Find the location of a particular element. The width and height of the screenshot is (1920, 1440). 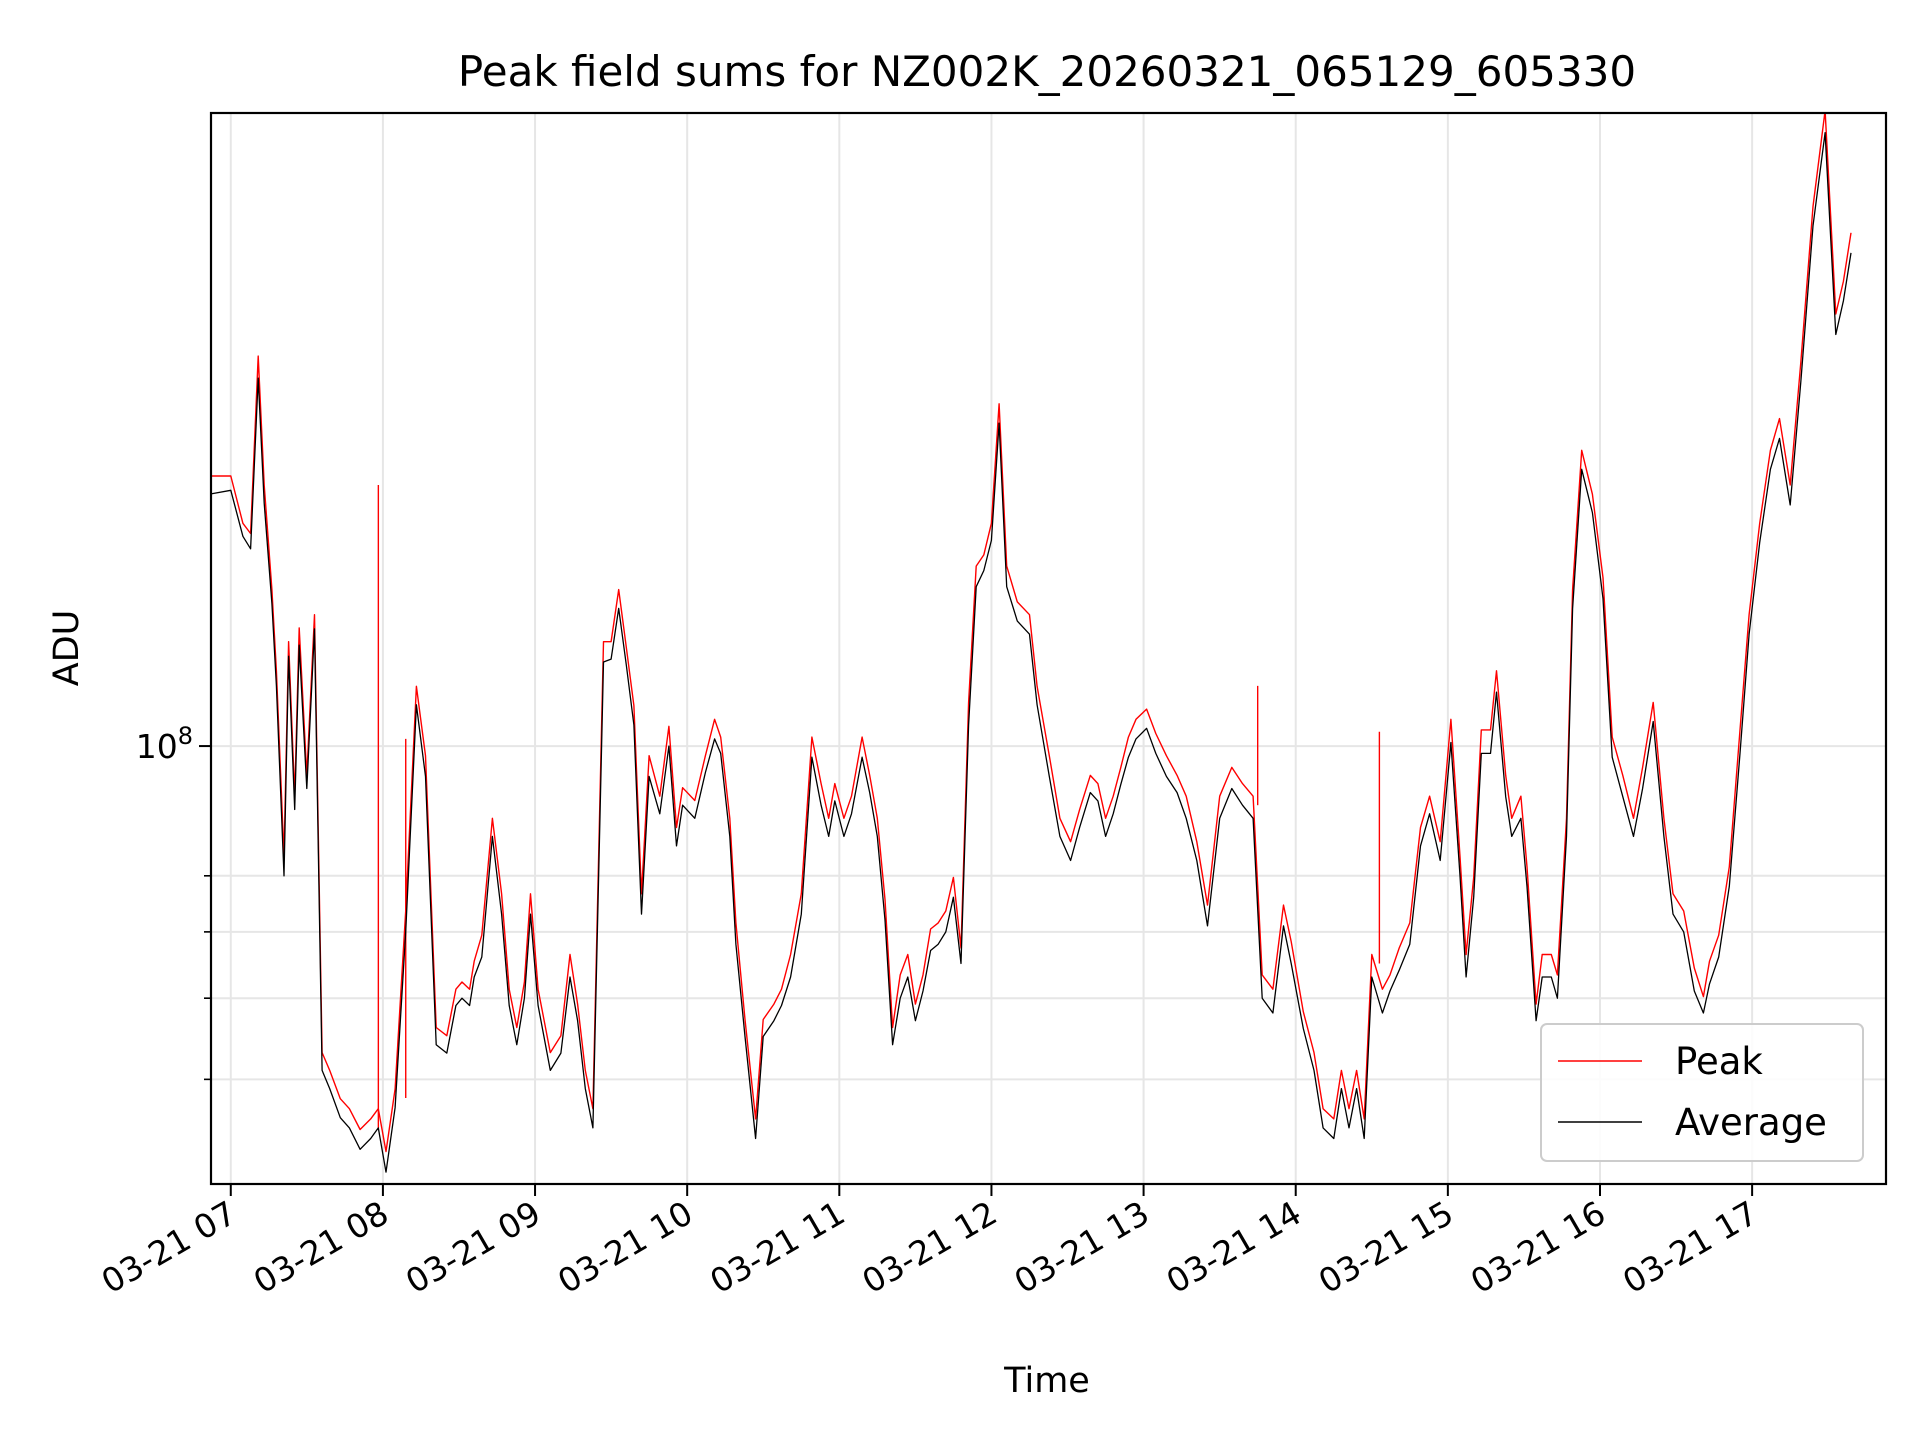

y-axis: 108 is located at coordinates (173, 901).